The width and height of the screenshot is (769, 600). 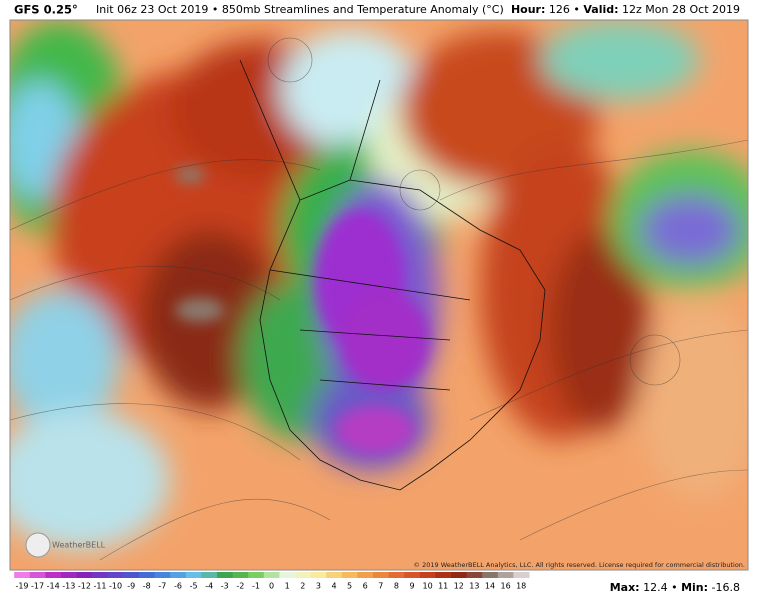 I want to click on colorbar-label: 5, so click(x=349, y=586).